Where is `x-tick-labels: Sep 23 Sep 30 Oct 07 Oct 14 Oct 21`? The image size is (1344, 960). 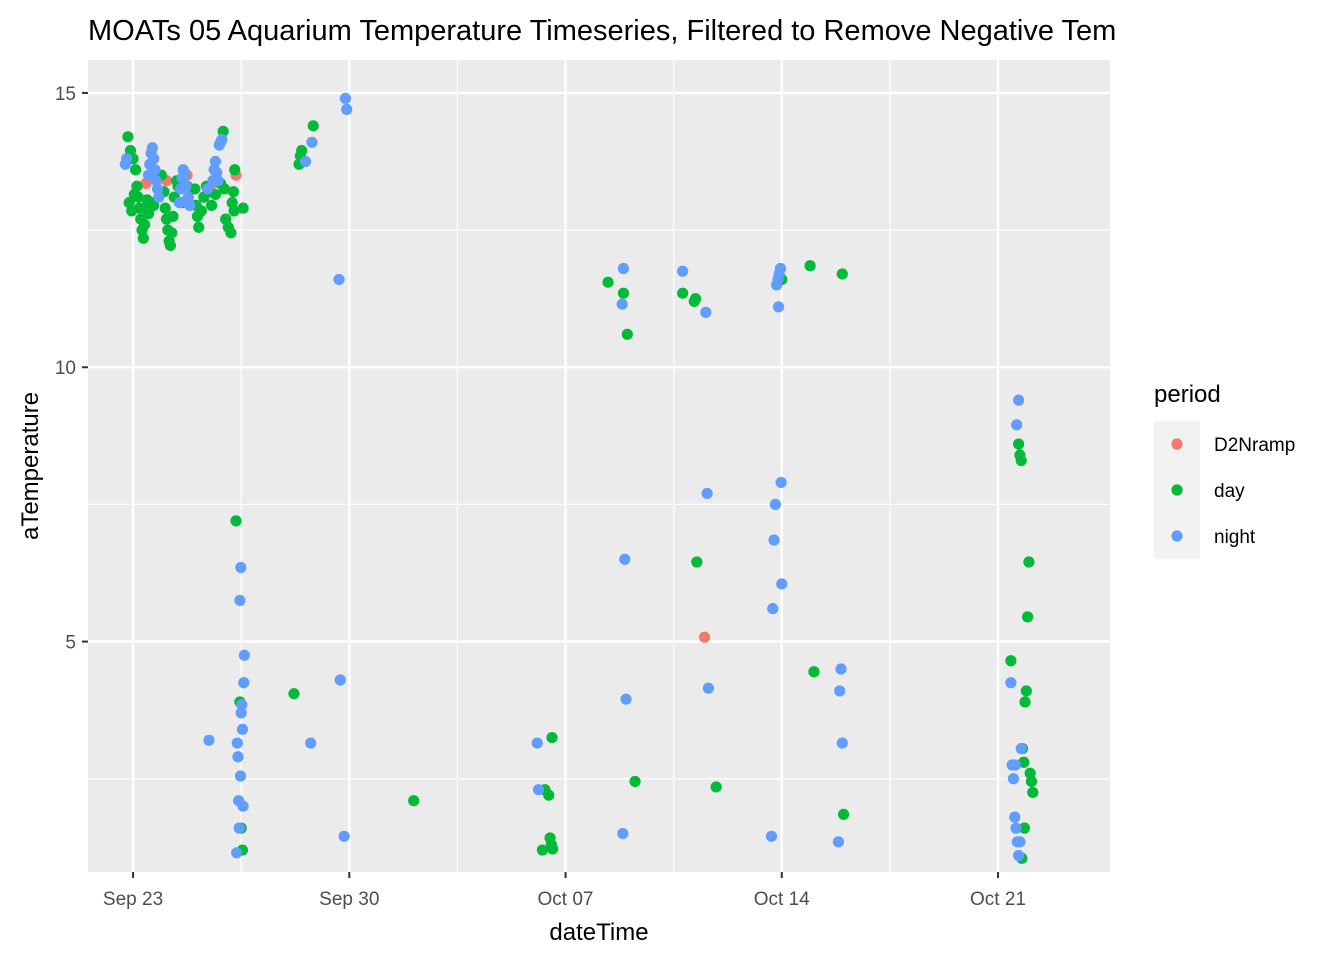
x-tick-labels: Sep 23 Sep 30 Oct 07 Oct 14 Oct 21 is located at coordinates (564, 899).